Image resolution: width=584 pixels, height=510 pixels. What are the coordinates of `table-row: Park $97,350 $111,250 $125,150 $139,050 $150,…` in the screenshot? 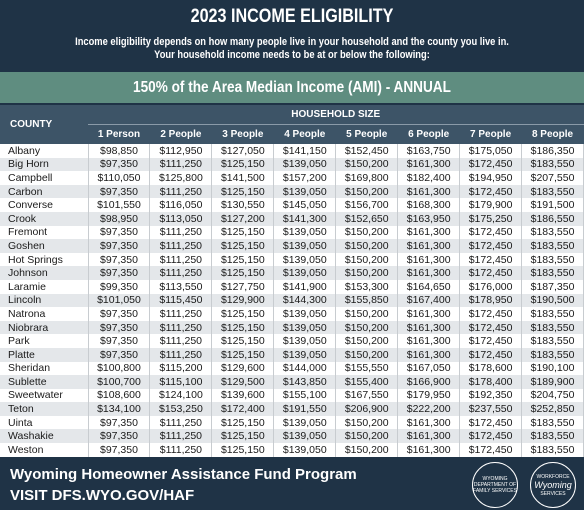 It's located at (292, 341).